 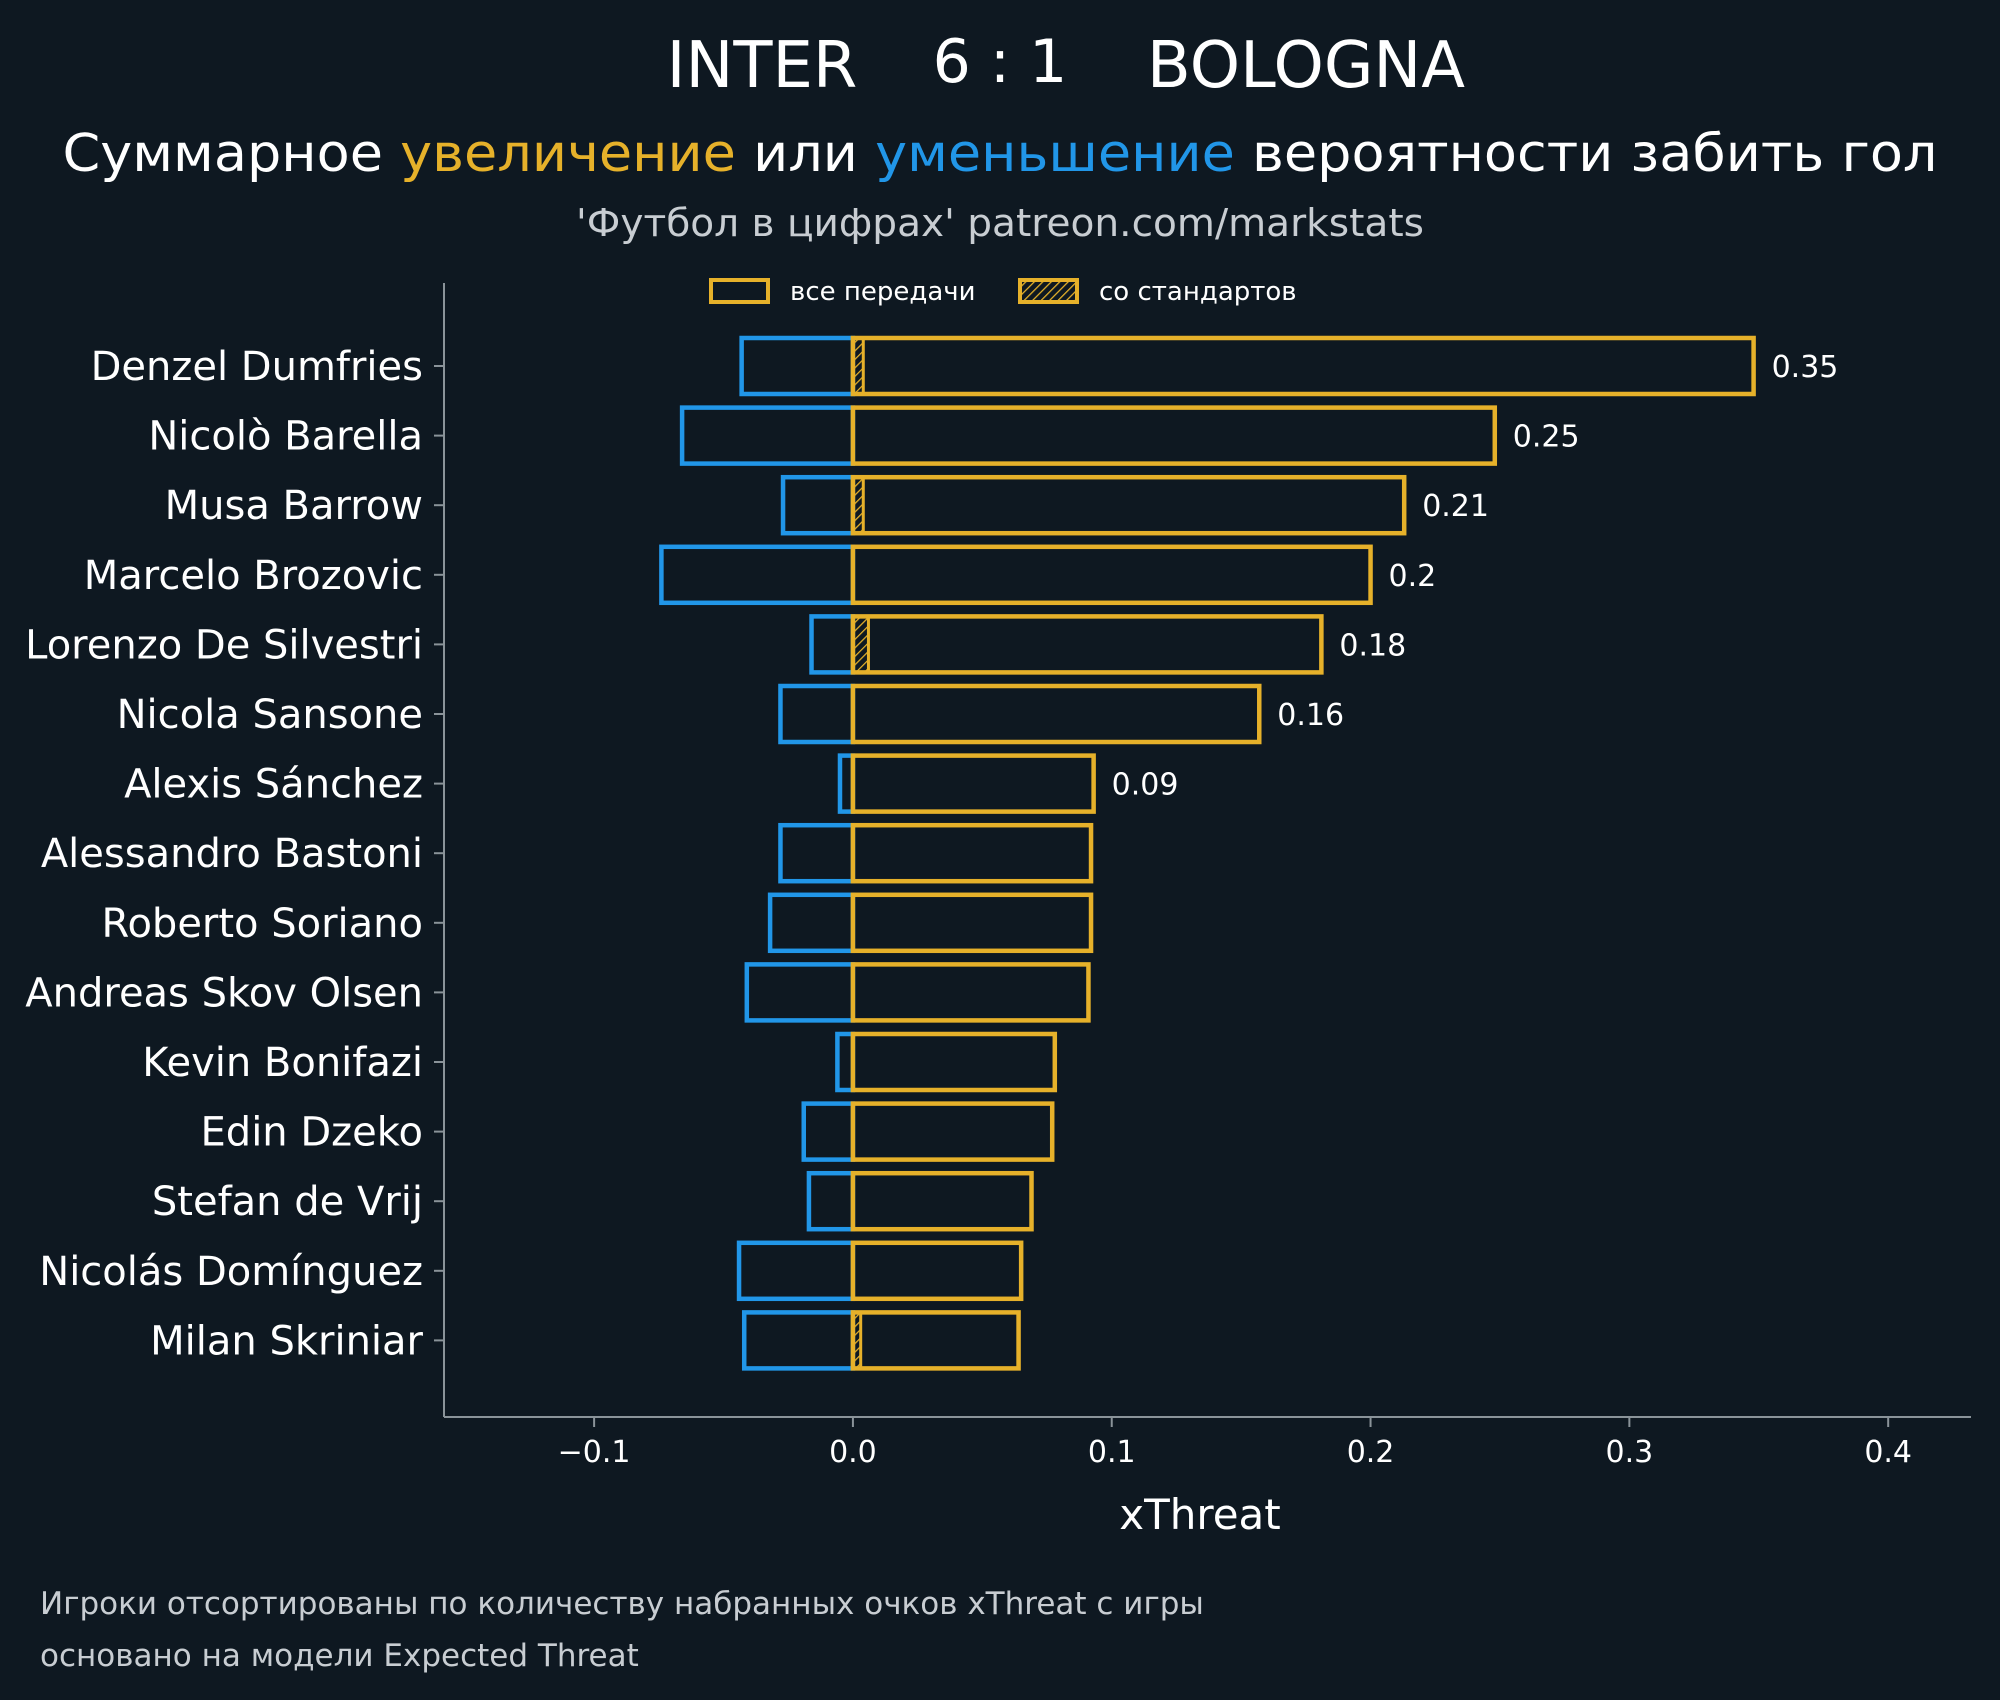 What do you see at coordinates (1372, 645) in the screenshot?
I see `bar-value-label: 0.18` at bounding box center [1372, 645].